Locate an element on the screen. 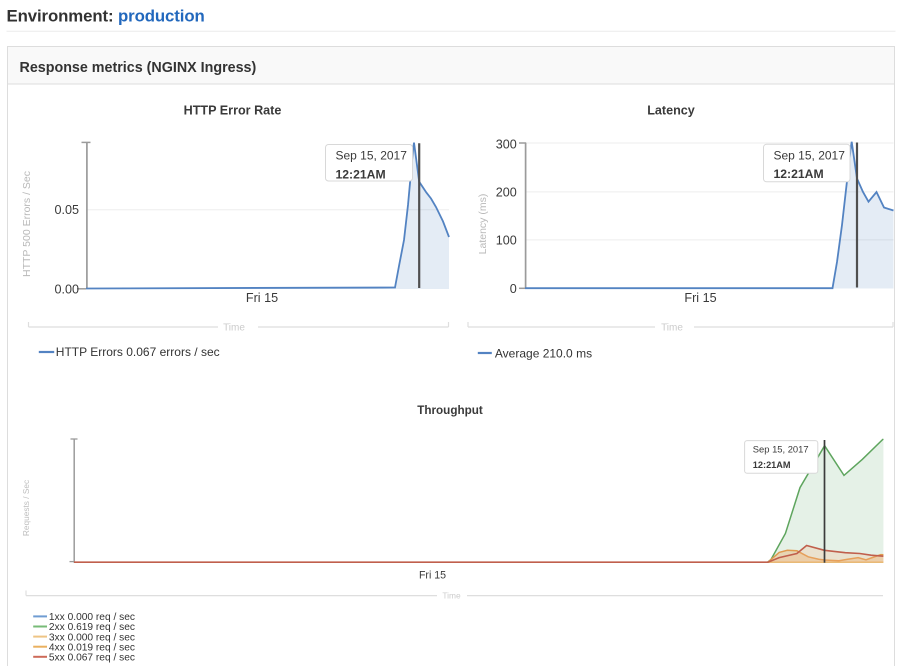 This screenshot has height=666, width=900. svg-text: 300 is located at coordinates (506, 144).